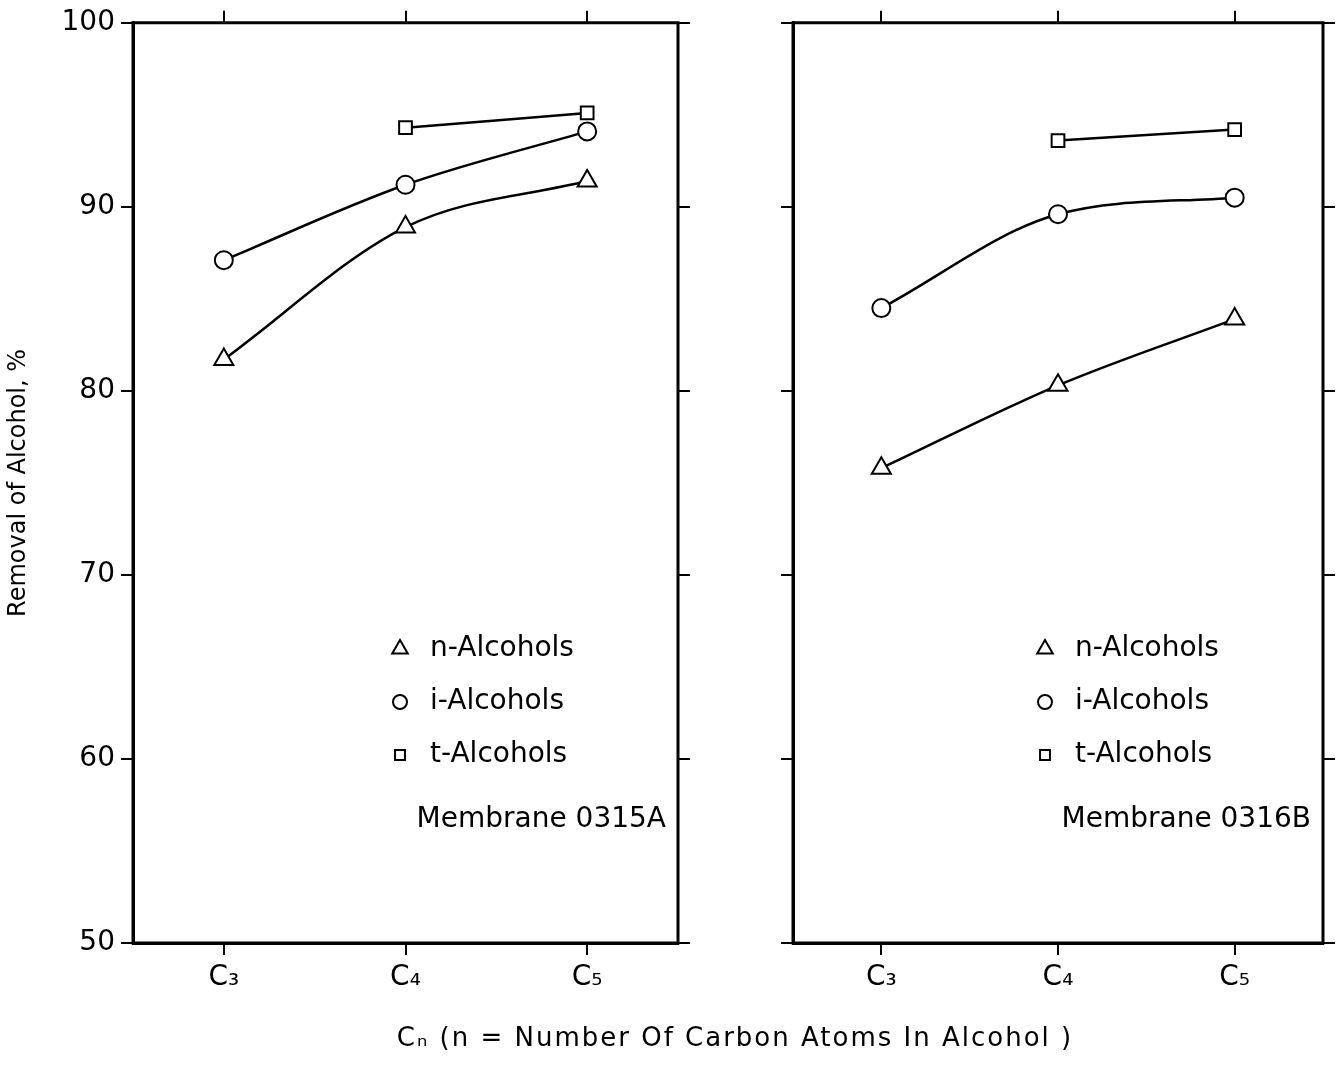 Image resolution: width=1337 pixels, height=1078 pixels. Describe the element at coordinates (735, 1037) in the screenshot. I see `x-axis-title: Cₙ (n = Number Of Carbon Atoms In Alcohol )` at that location.